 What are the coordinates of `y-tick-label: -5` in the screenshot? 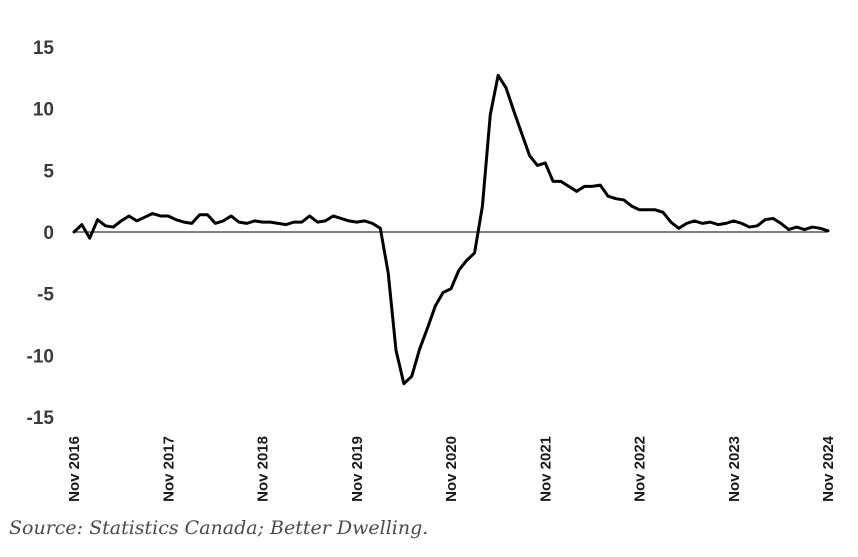 It's located at (45, 295).